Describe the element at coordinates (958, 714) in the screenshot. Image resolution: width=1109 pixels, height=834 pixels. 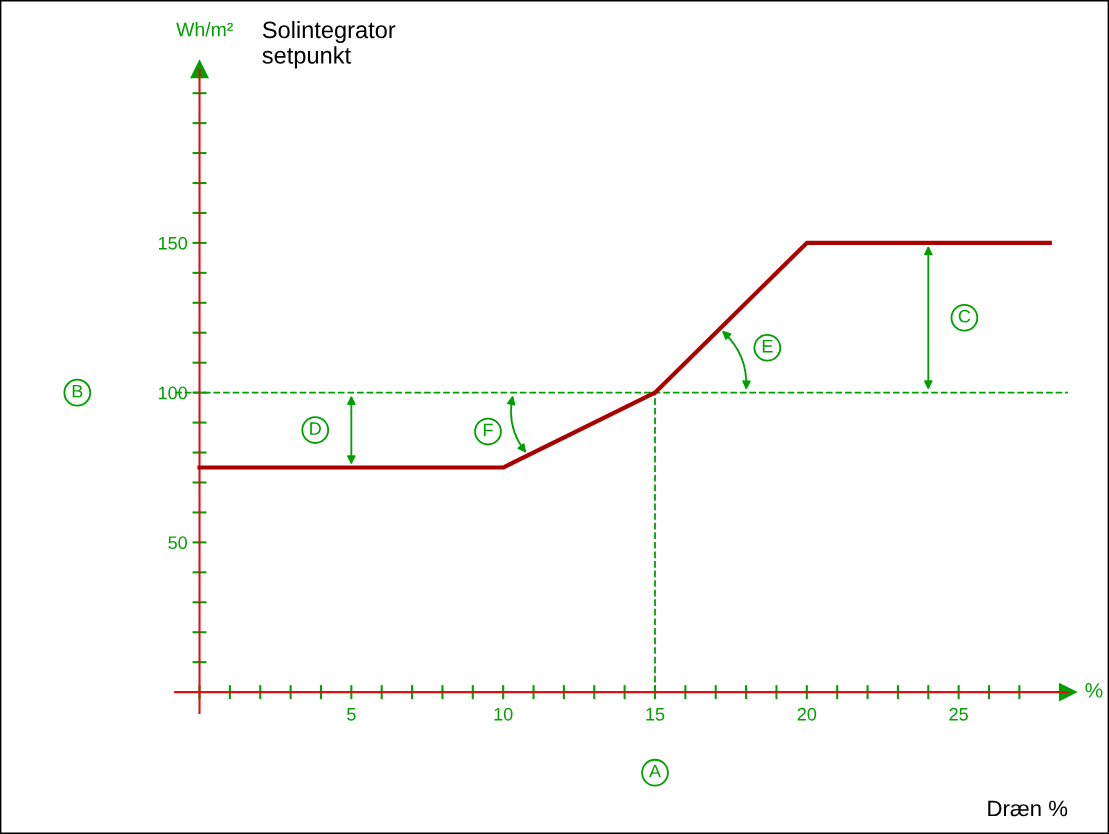
I see `x-tick-label: 25` at that location.